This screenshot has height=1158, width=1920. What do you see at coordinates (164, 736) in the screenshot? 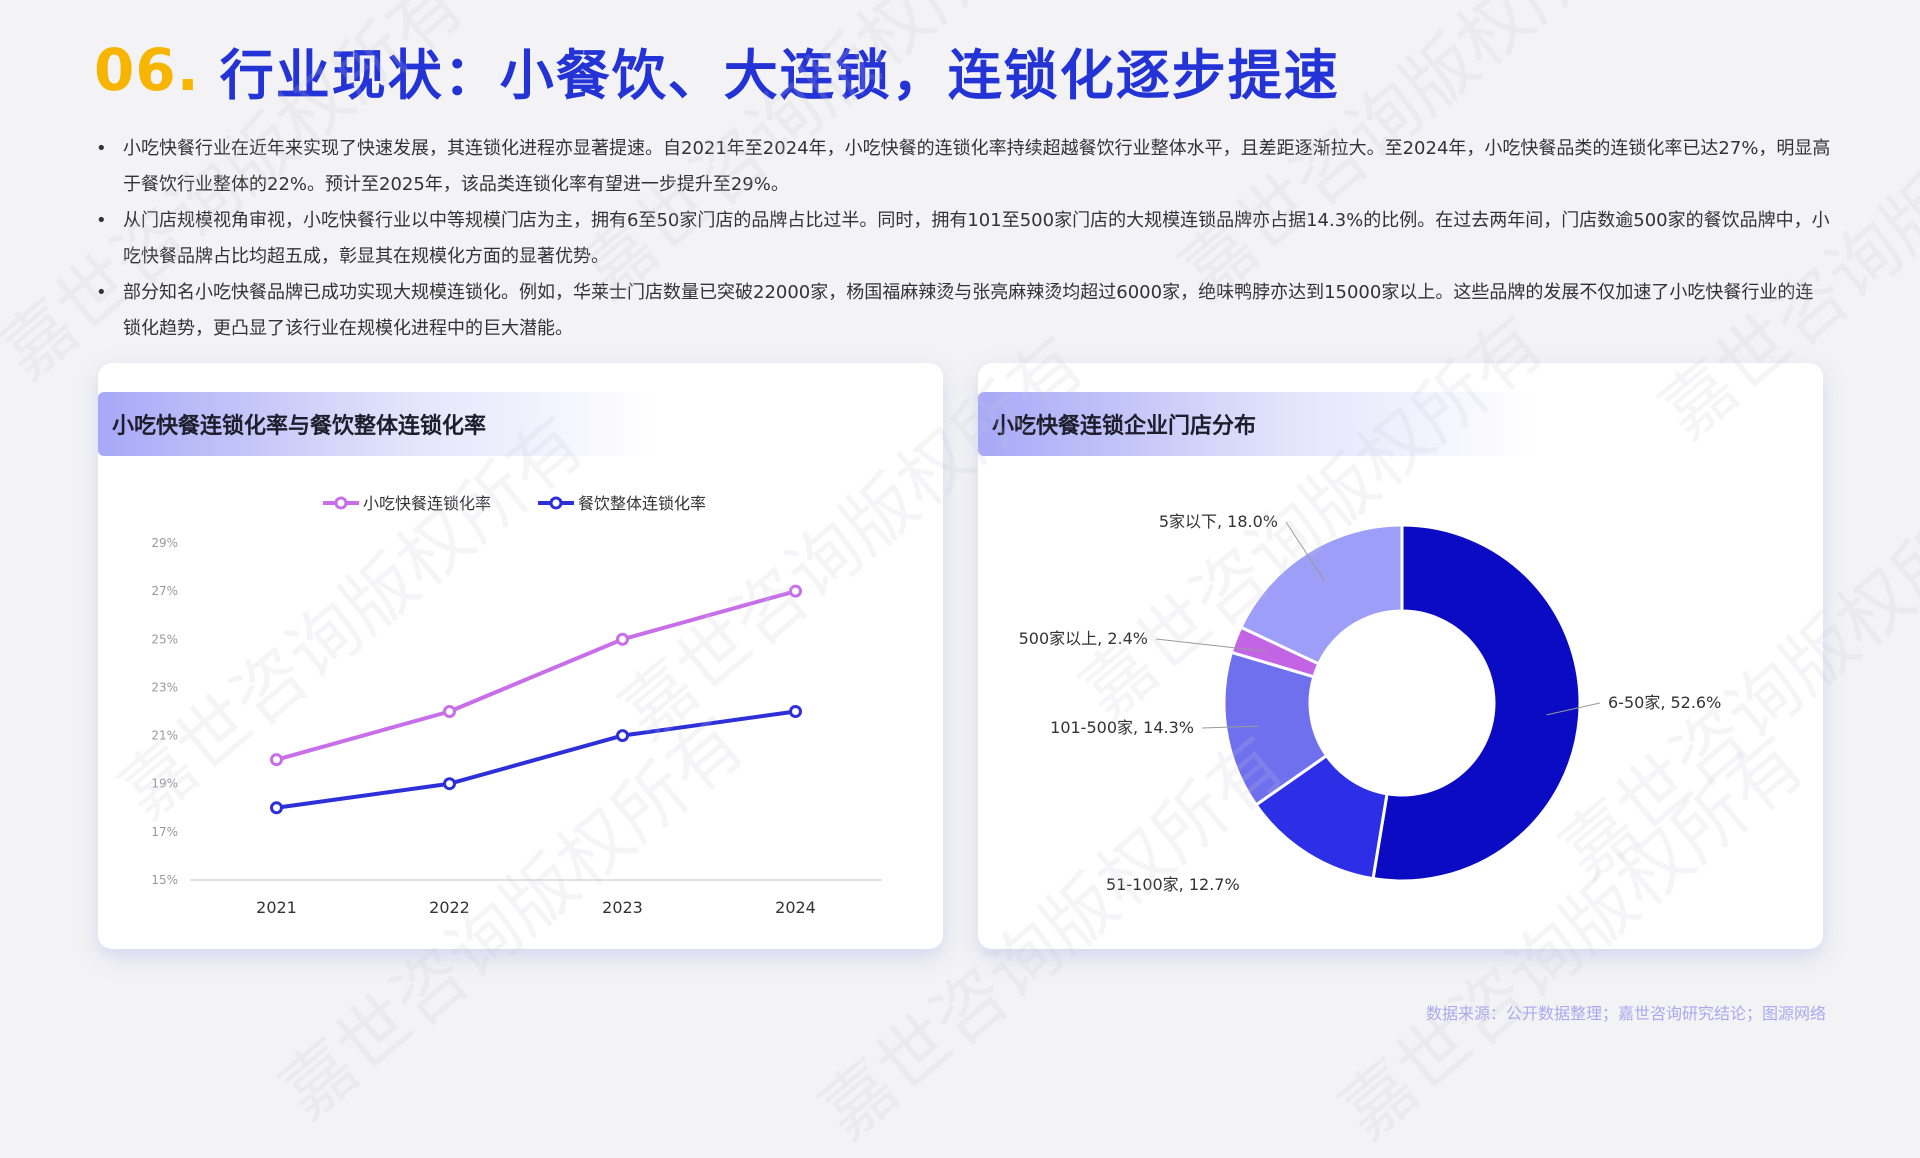
I see `y-tick-label: 21%` at bounding box center [164, 736].